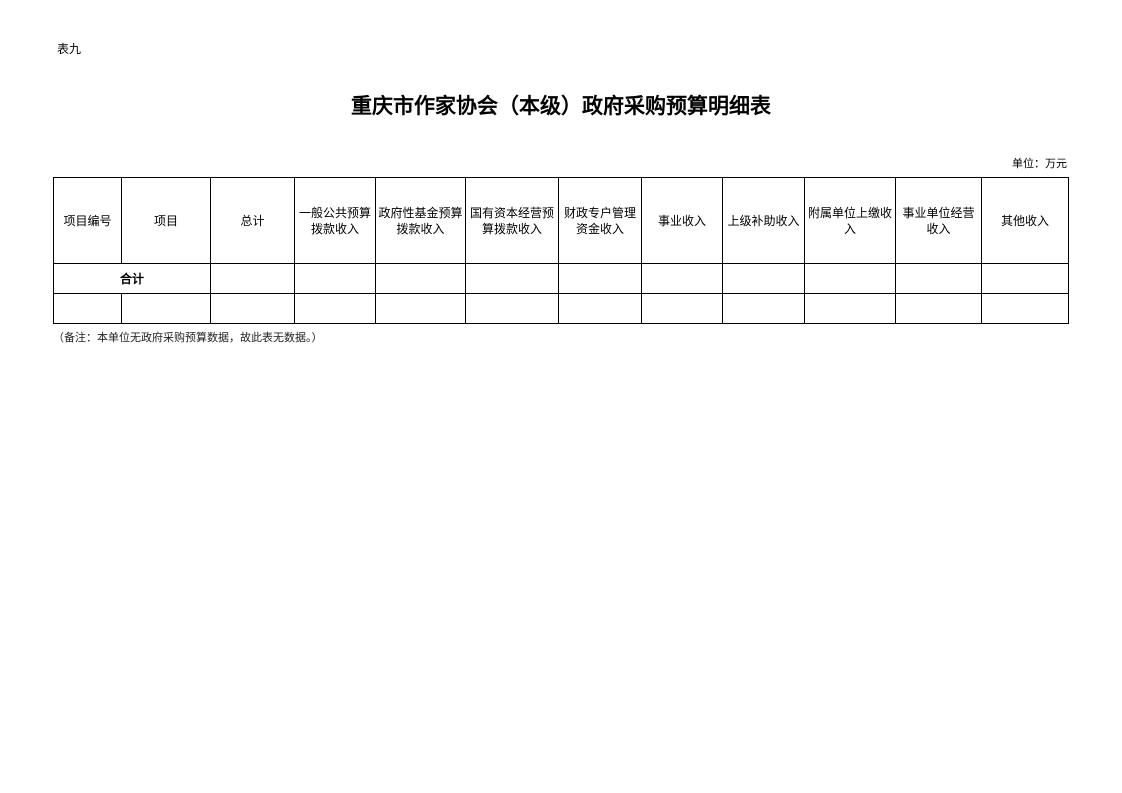 Image resolution: width=1122 pixels, height=793 pixels. I want to click on header-cell: 国有资本经营预算拨款收入, so click(512, 220).